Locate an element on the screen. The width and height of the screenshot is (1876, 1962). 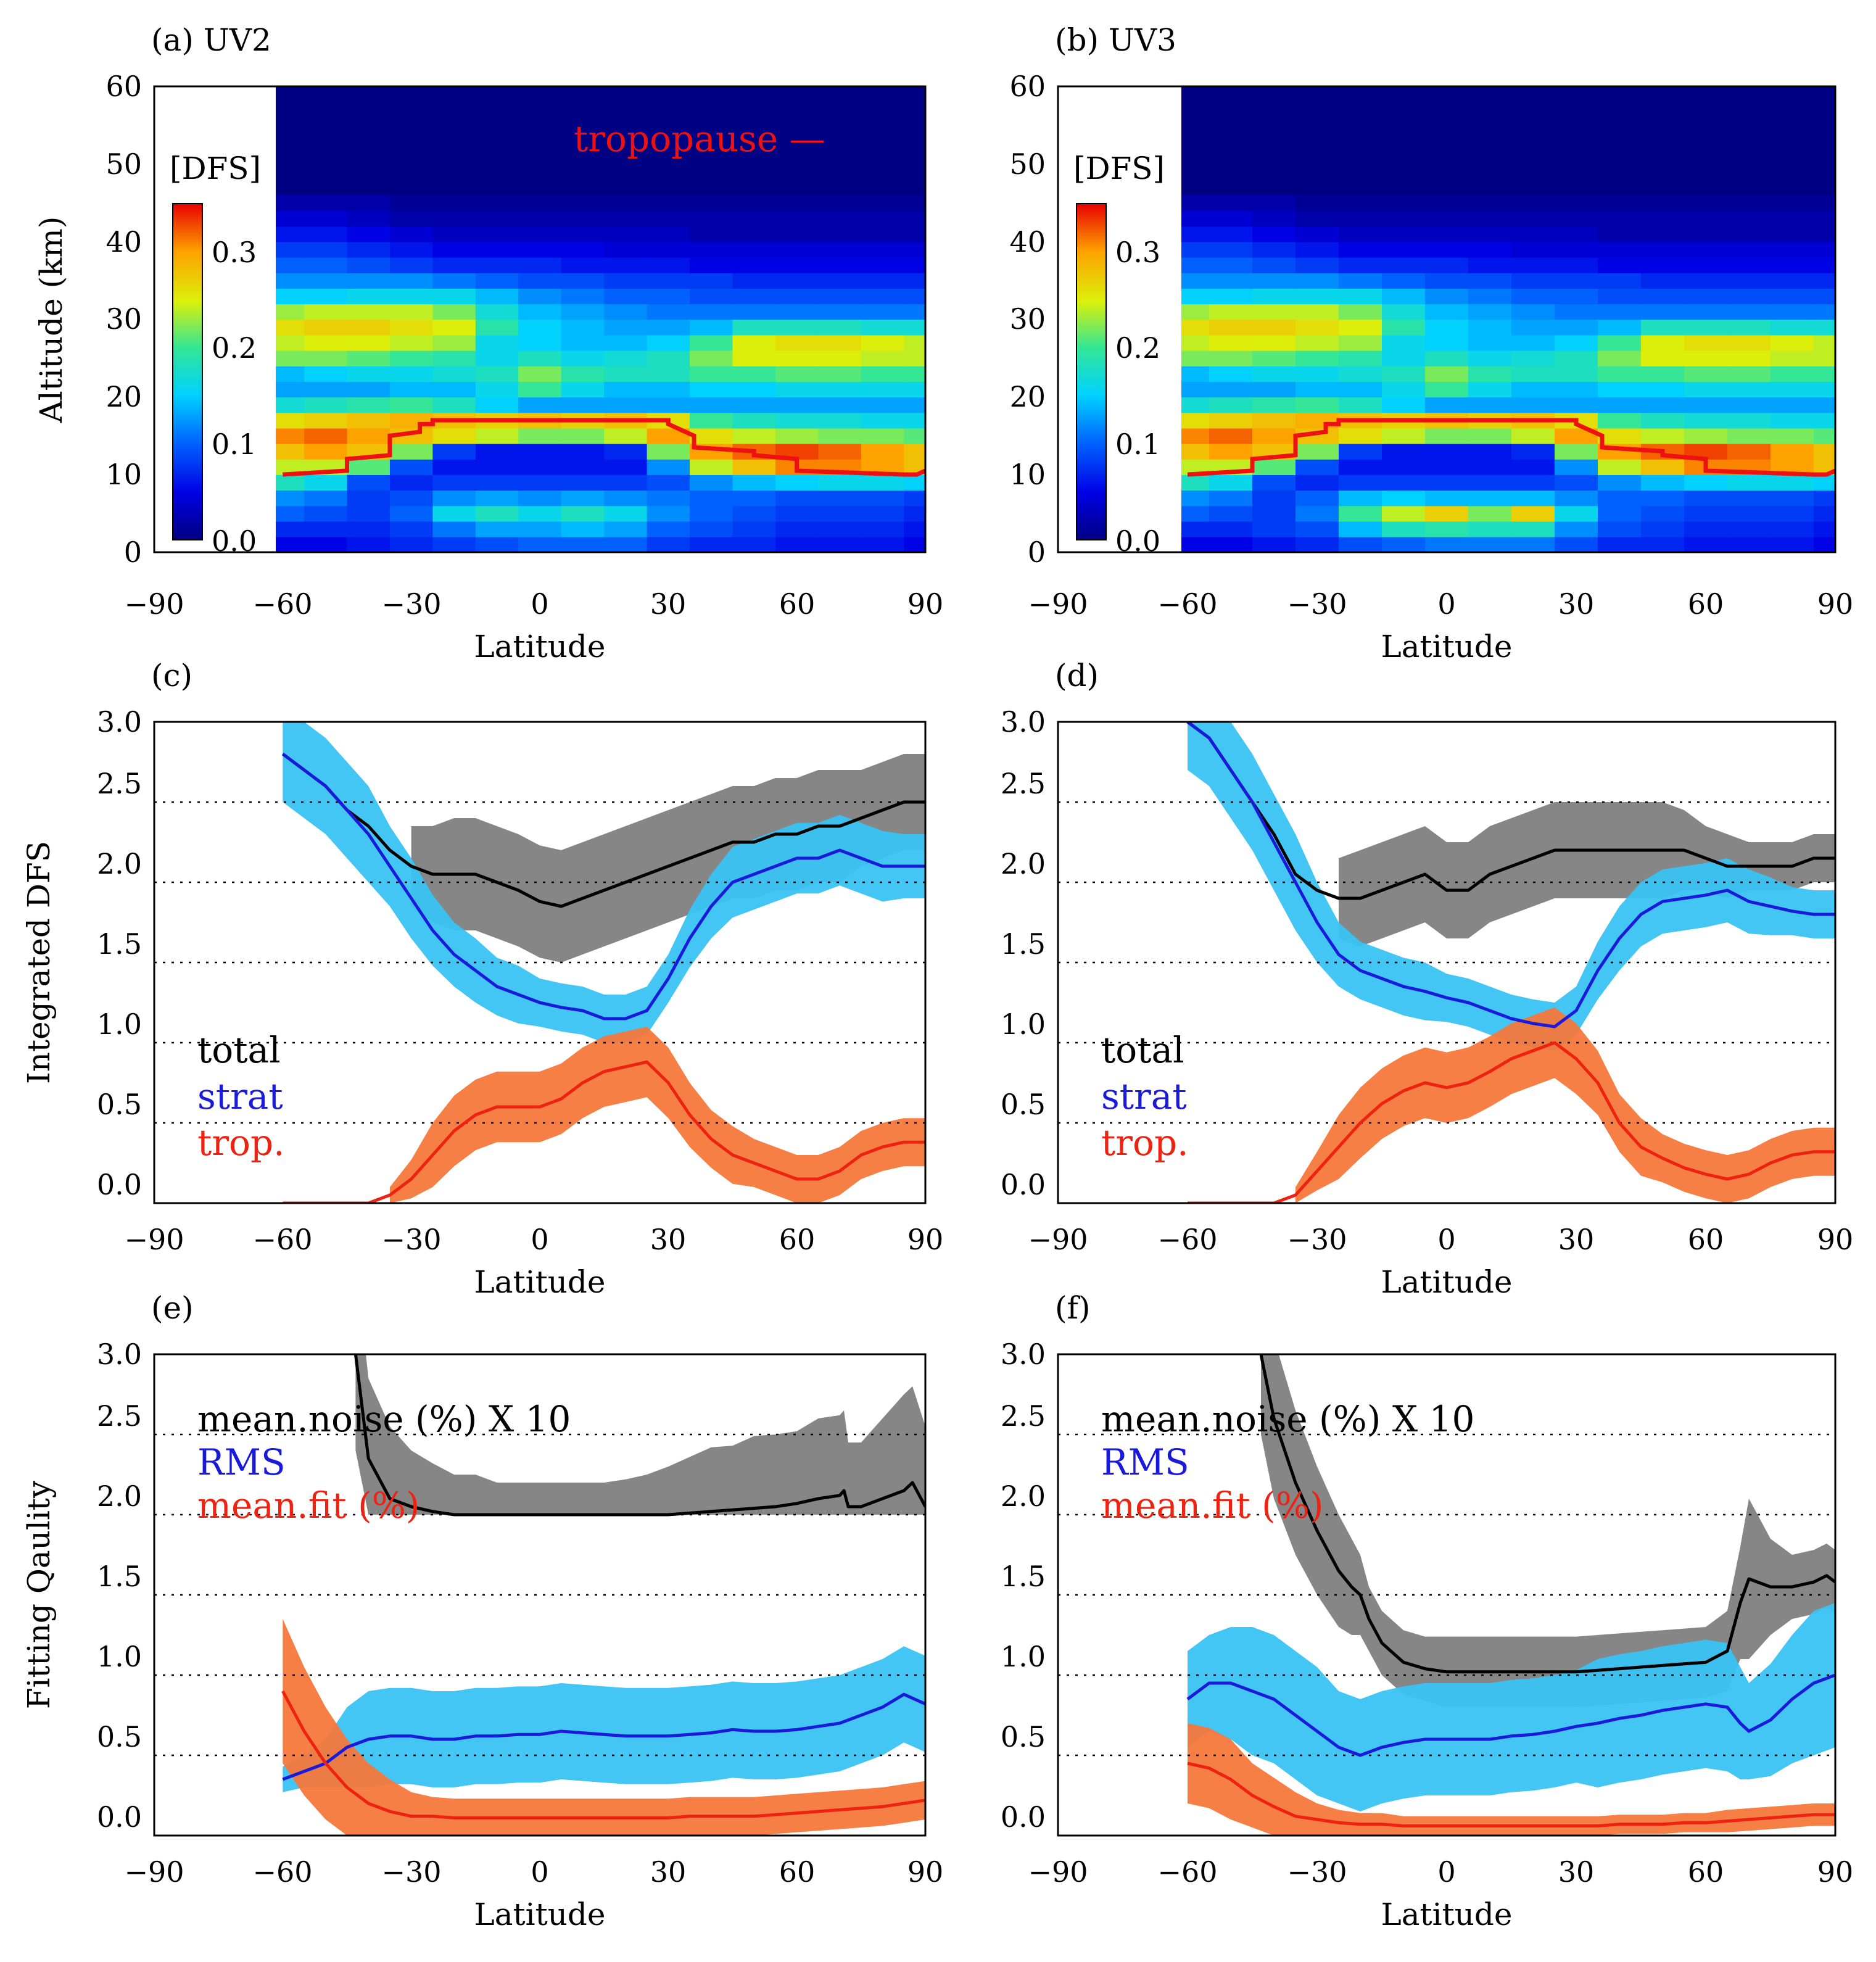
panel-f-y-ticks: 0.0 0.5 1.0 1.5 2.0 2.5 3.0 is located at coordinates (1023, 1586).